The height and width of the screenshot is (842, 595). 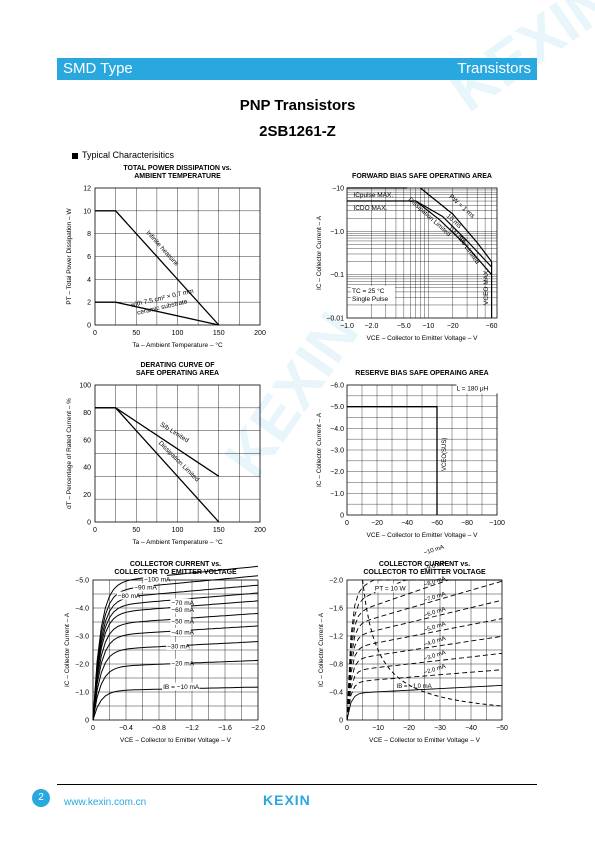 I want to click on chart-title: FORWARD BIAS SAFE OPERATING AREA, so click(x=422, y=176).